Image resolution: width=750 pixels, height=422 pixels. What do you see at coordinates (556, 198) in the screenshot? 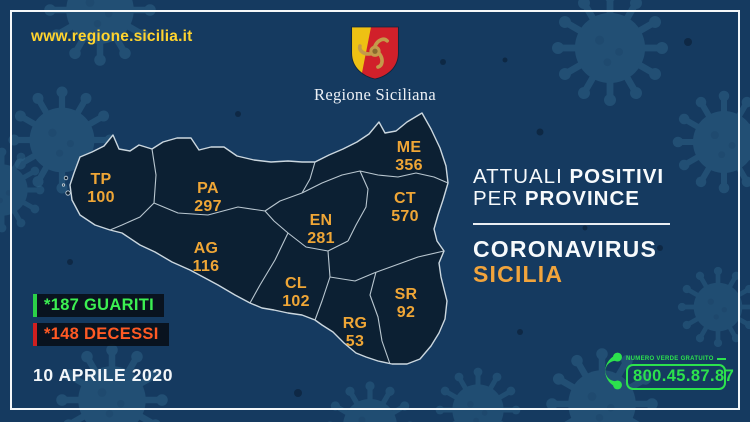
I see `title-line-2: PER PROVINCE` at bounding box center [556, 198].